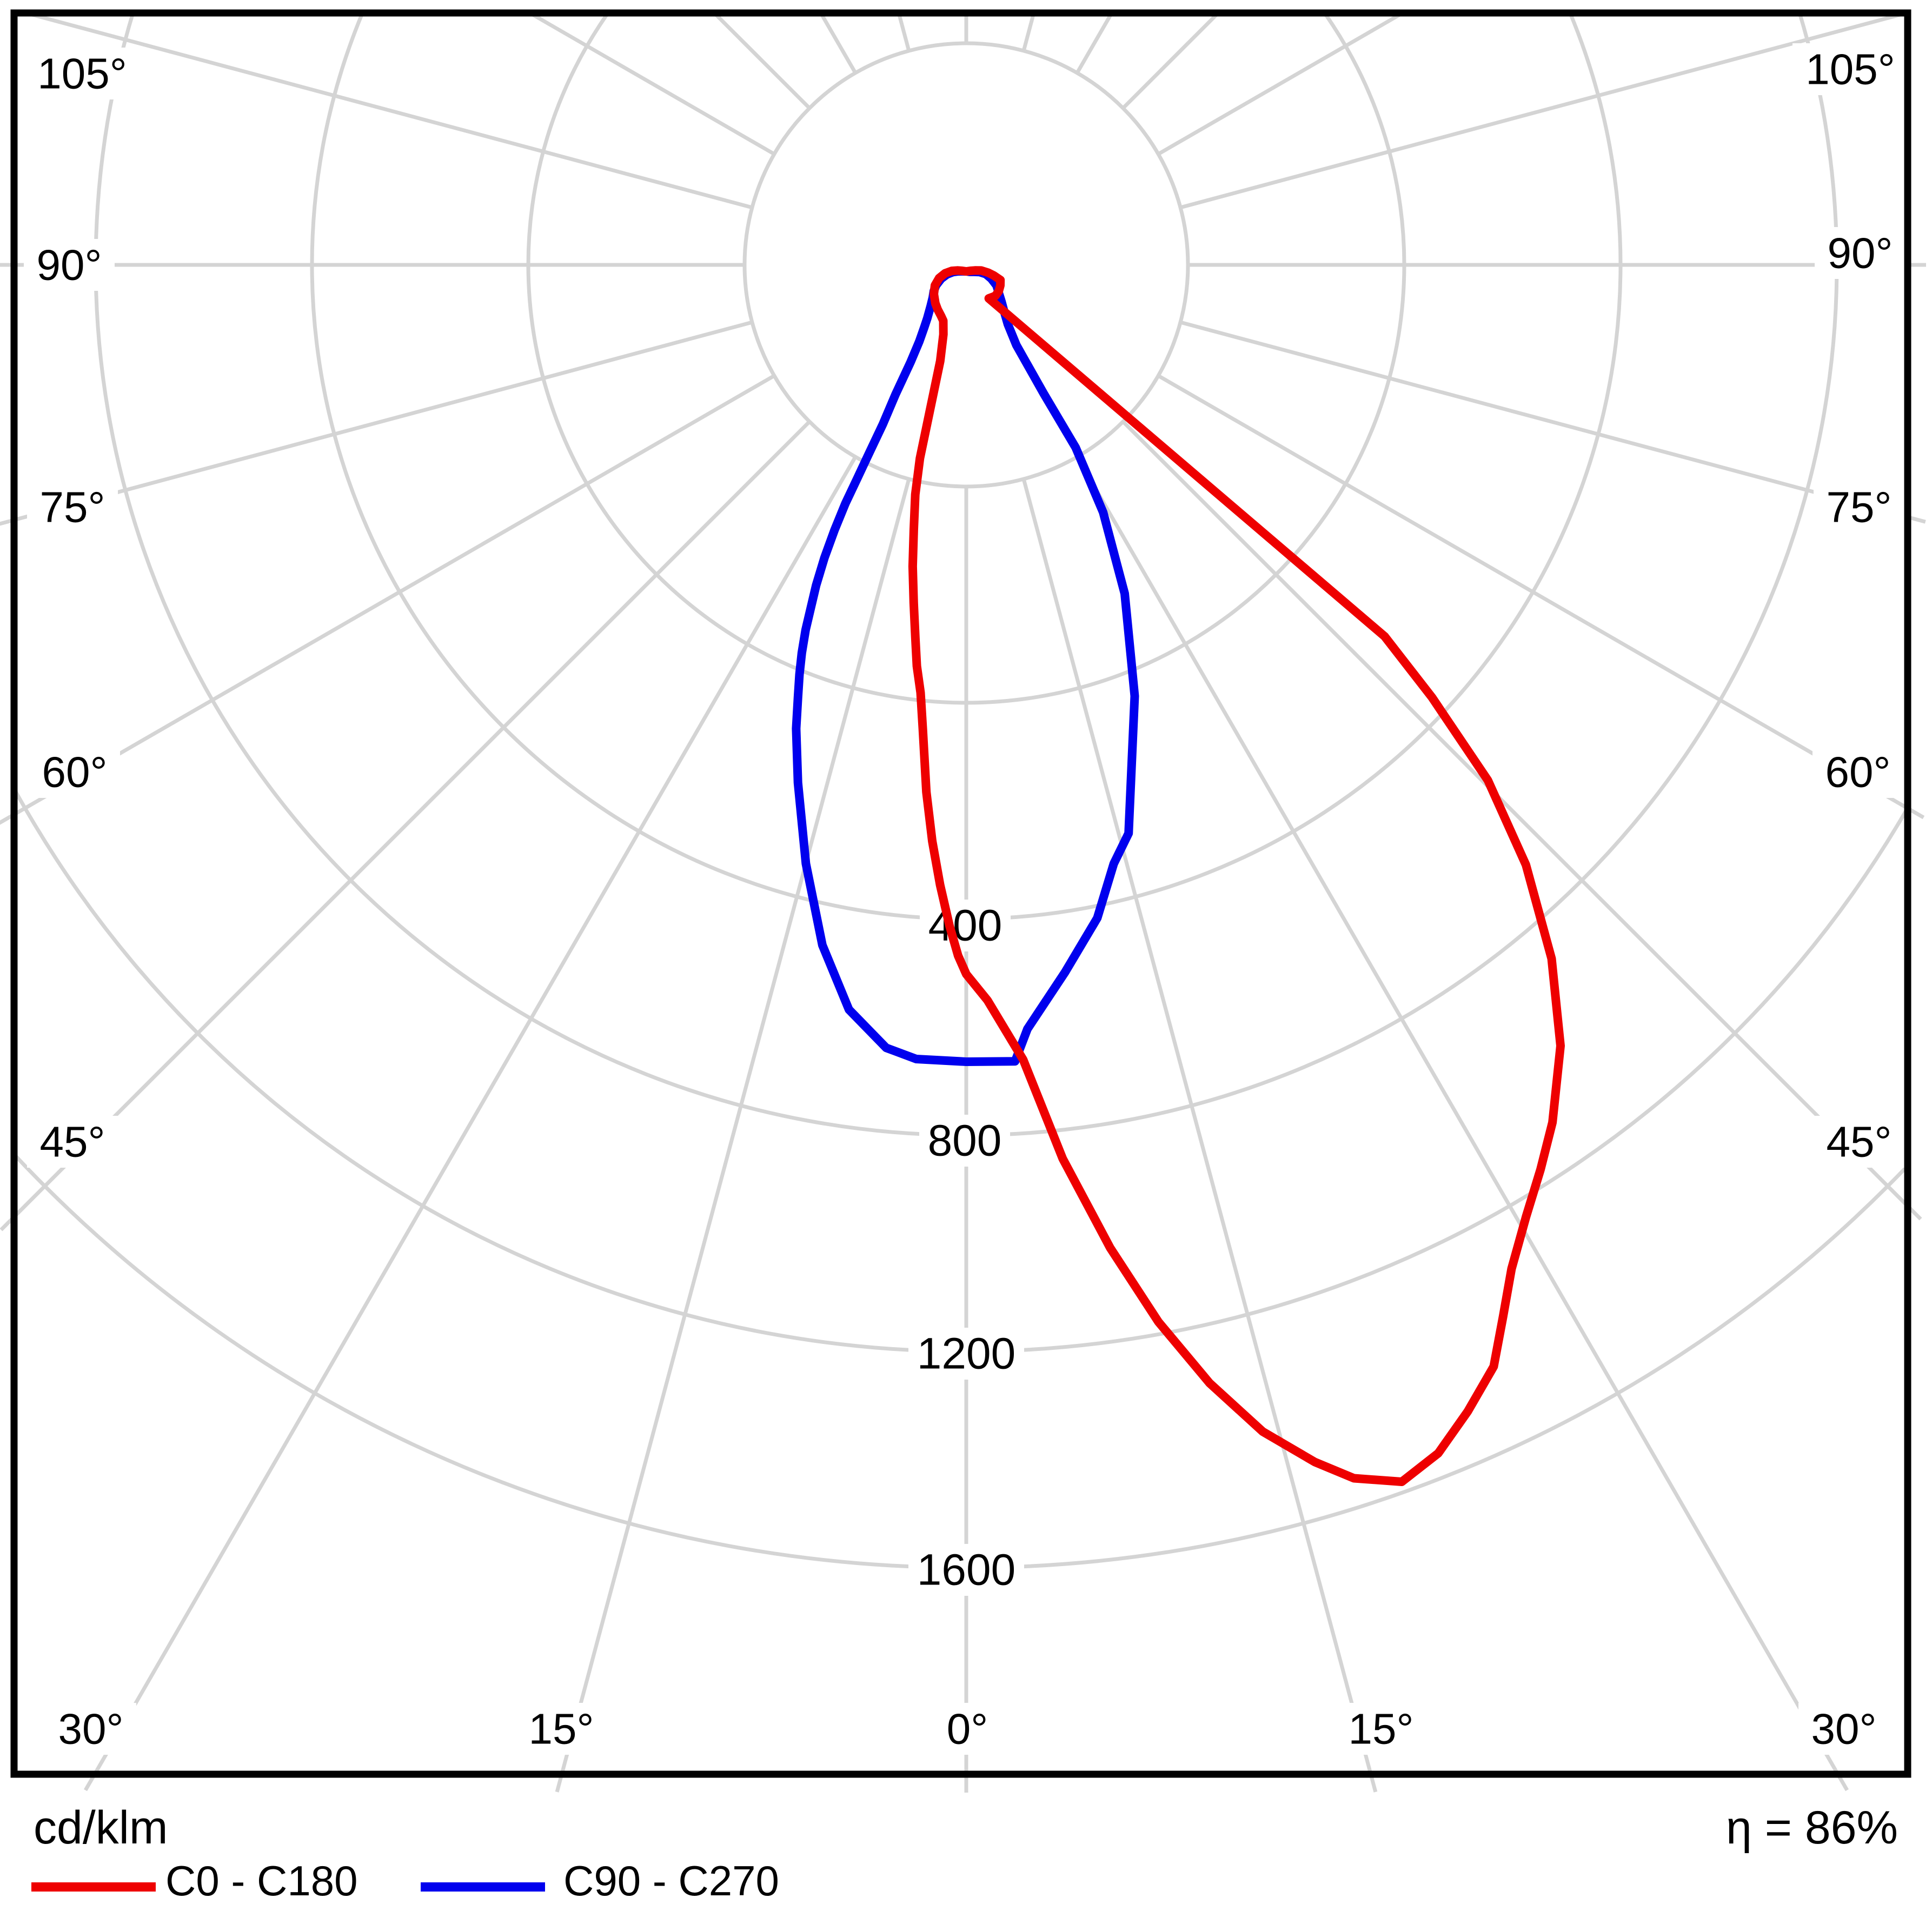  What do you see at coordinates (965, 925) in the screenshot?
I see `svg-text: 400` at bounding box center [965, 925].